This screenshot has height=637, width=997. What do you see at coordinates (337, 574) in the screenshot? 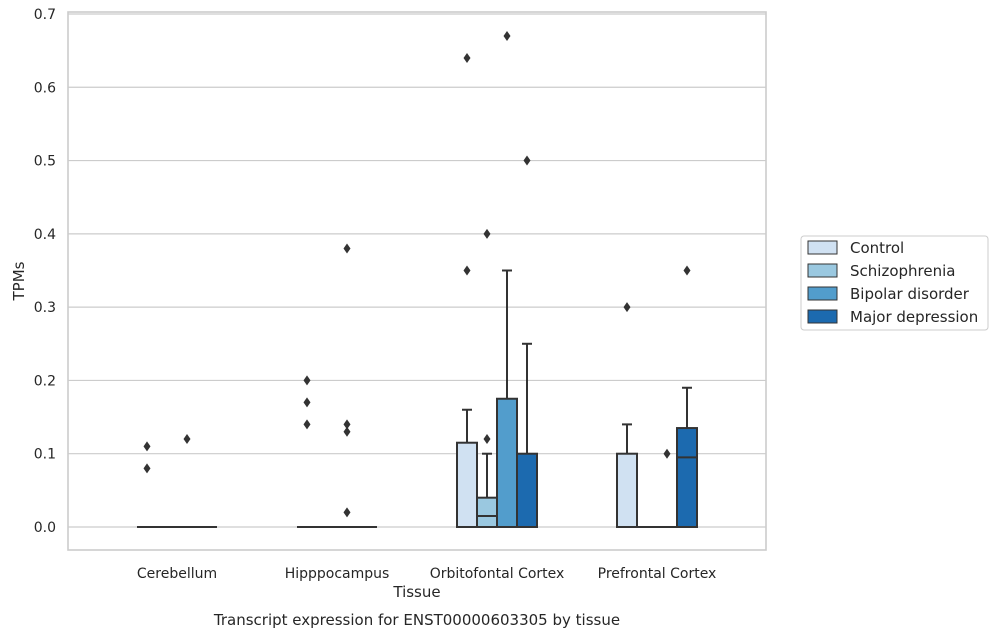
I see `x-tick-label: Hipppocampus` at bounding box center [337, 574].